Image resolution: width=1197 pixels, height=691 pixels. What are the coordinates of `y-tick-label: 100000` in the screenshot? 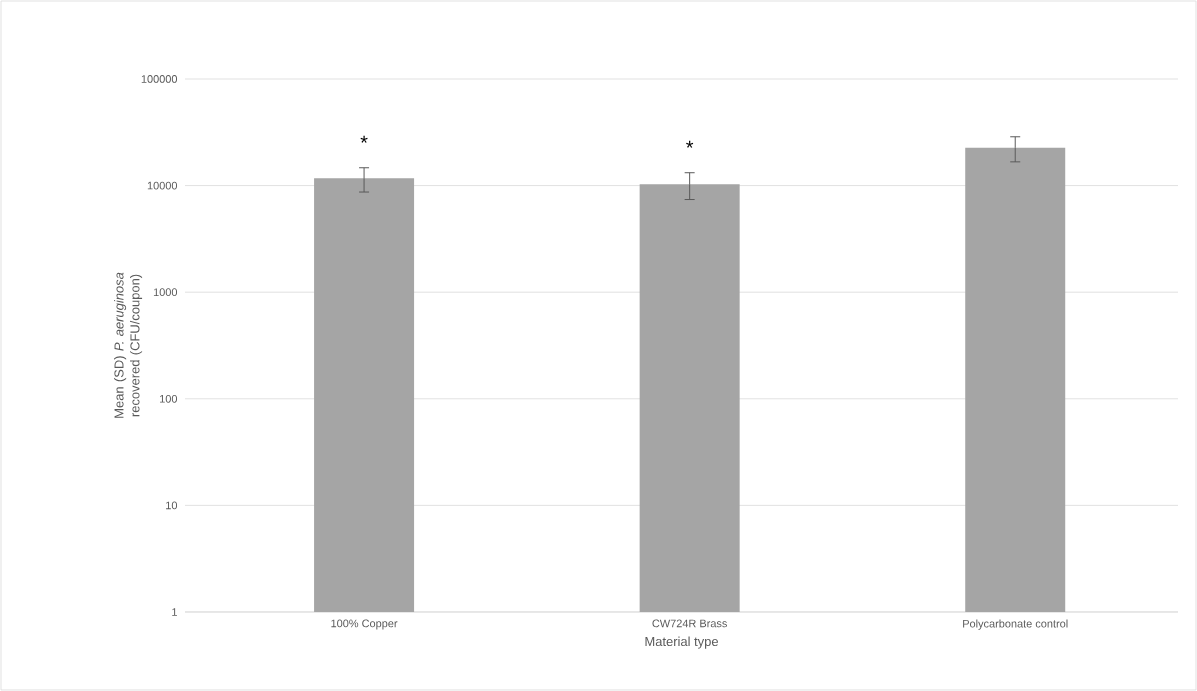 It's located at (159, 79).